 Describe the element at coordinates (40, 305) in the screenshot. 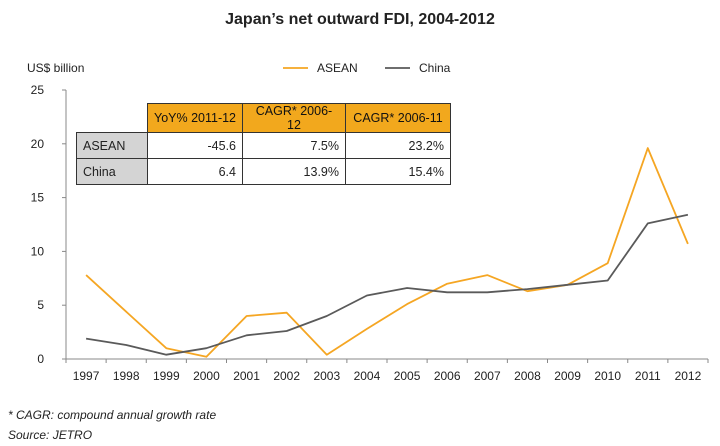

I see `y-tick-label: 5` at that location.